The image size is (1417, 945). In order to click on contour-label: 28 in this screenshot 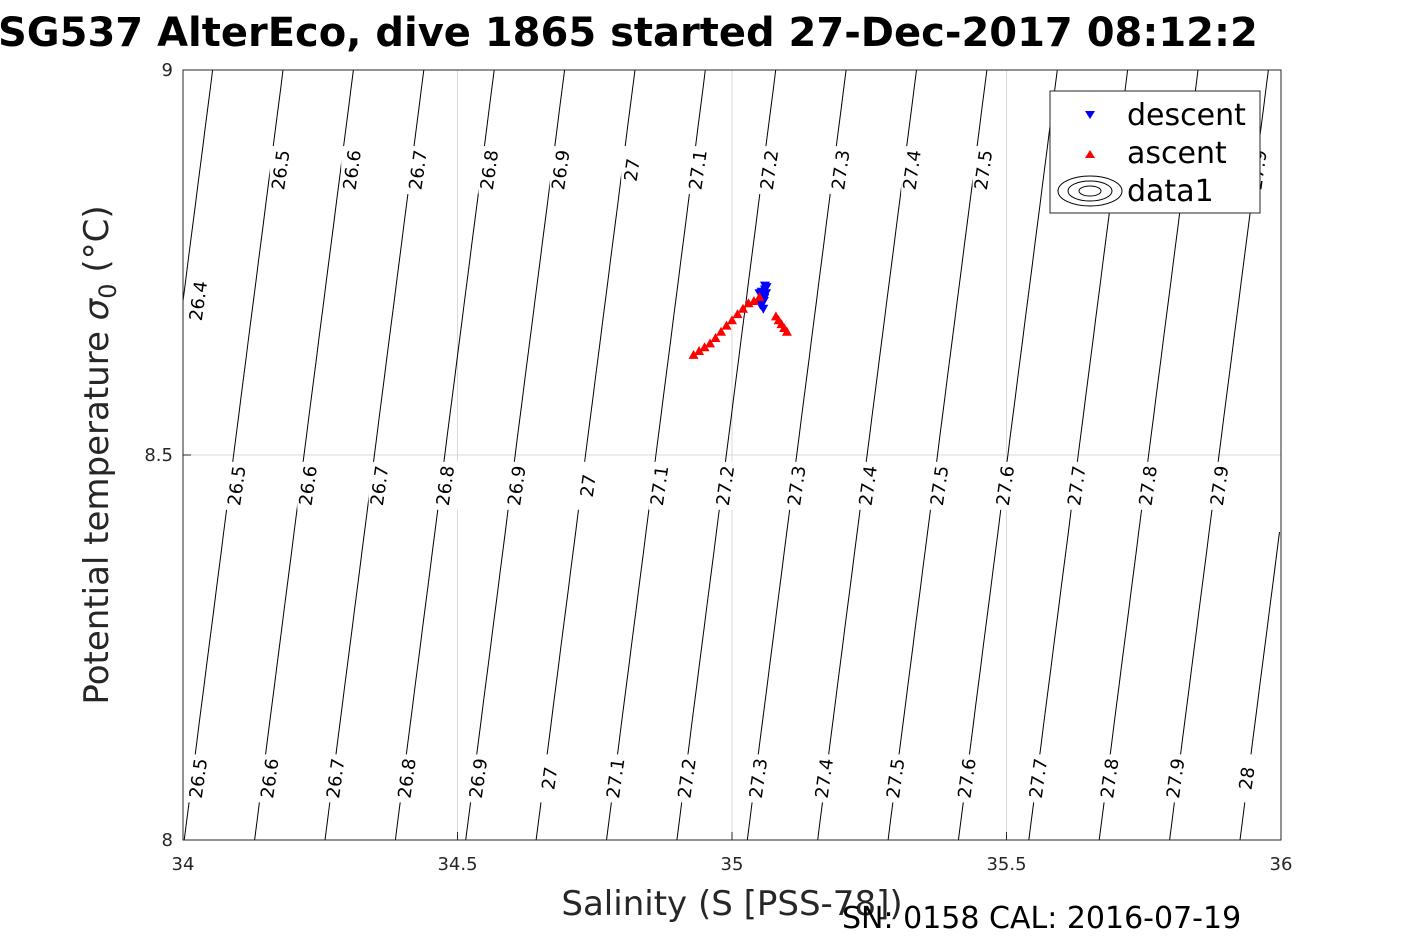, I will do `click(1248, 779)`.